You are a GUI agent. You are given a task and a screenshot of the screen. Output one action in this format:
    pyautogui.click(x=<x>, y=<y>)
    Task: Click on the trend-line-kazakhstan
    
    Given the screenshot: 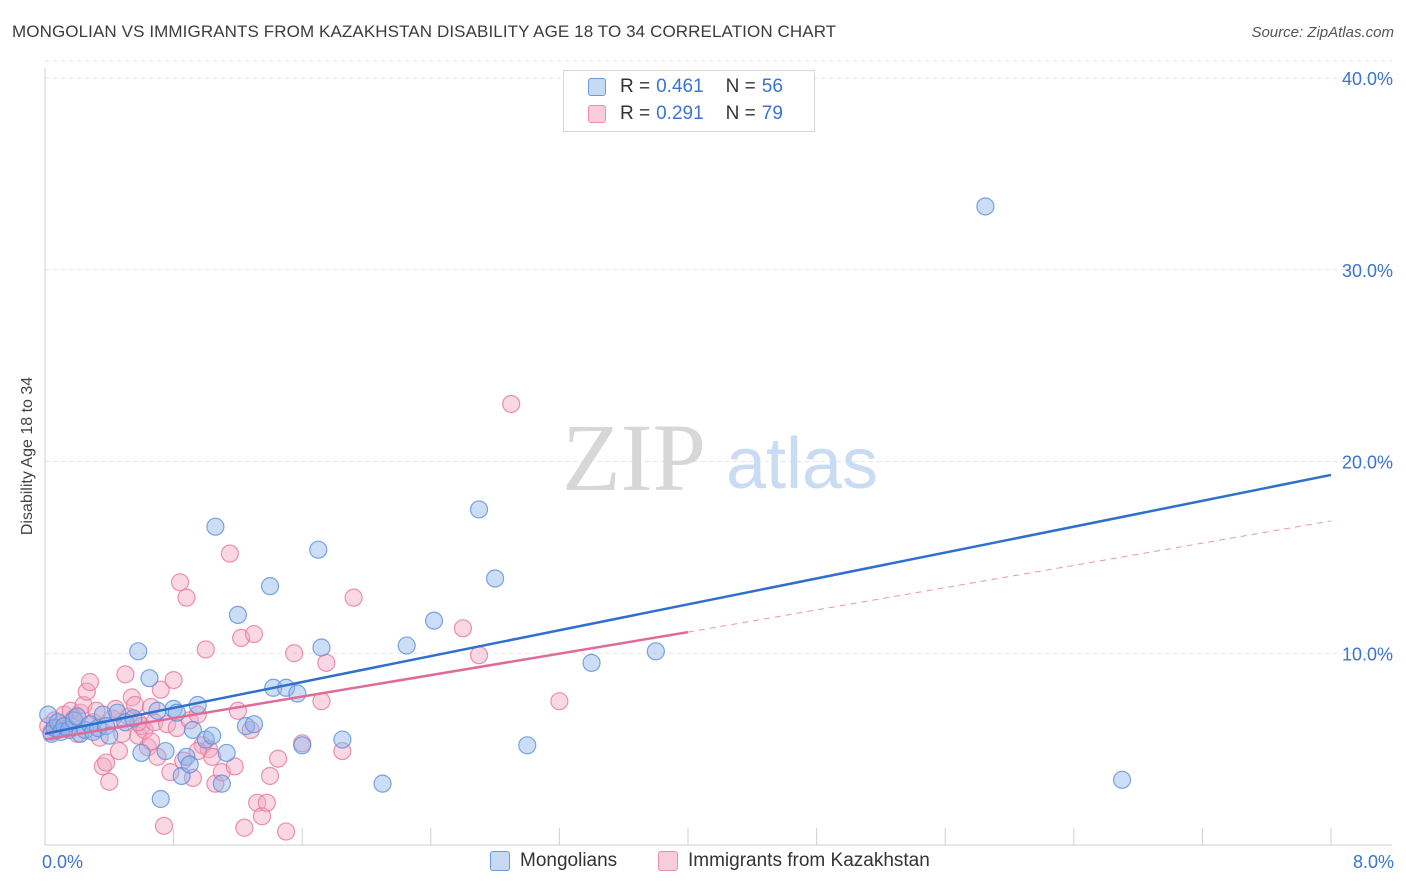 What is the action you would take?
    pyautogui.click(x=366, y=685)
    